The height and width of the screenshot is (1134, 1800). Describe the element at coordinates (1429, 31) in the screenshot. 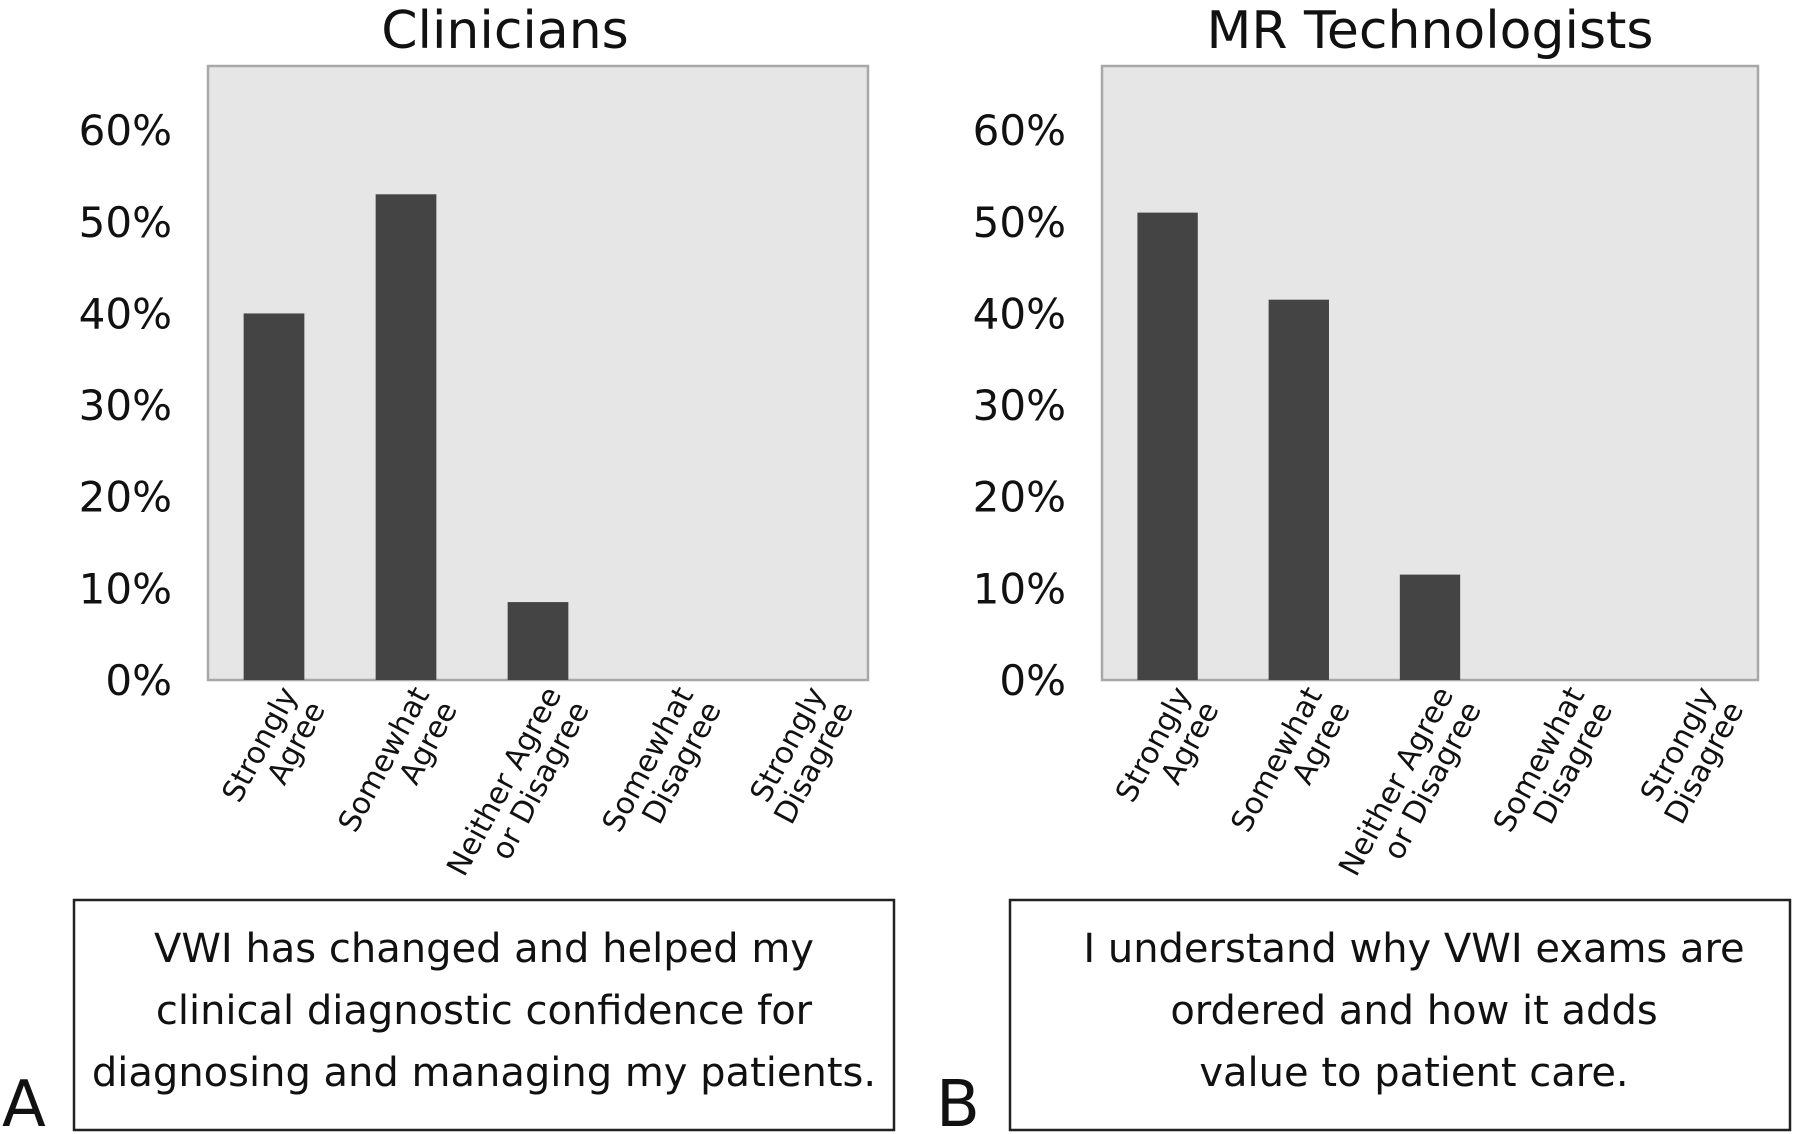

I see `chart-title: MR Technologists` at that location.